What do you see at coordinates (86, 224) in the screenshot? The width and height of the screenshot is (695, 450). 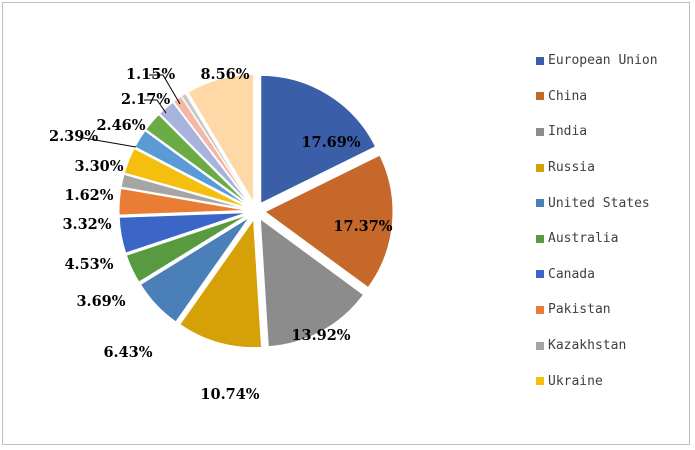 I see `data-label: 3.32%` at bounding box center [86, 224].